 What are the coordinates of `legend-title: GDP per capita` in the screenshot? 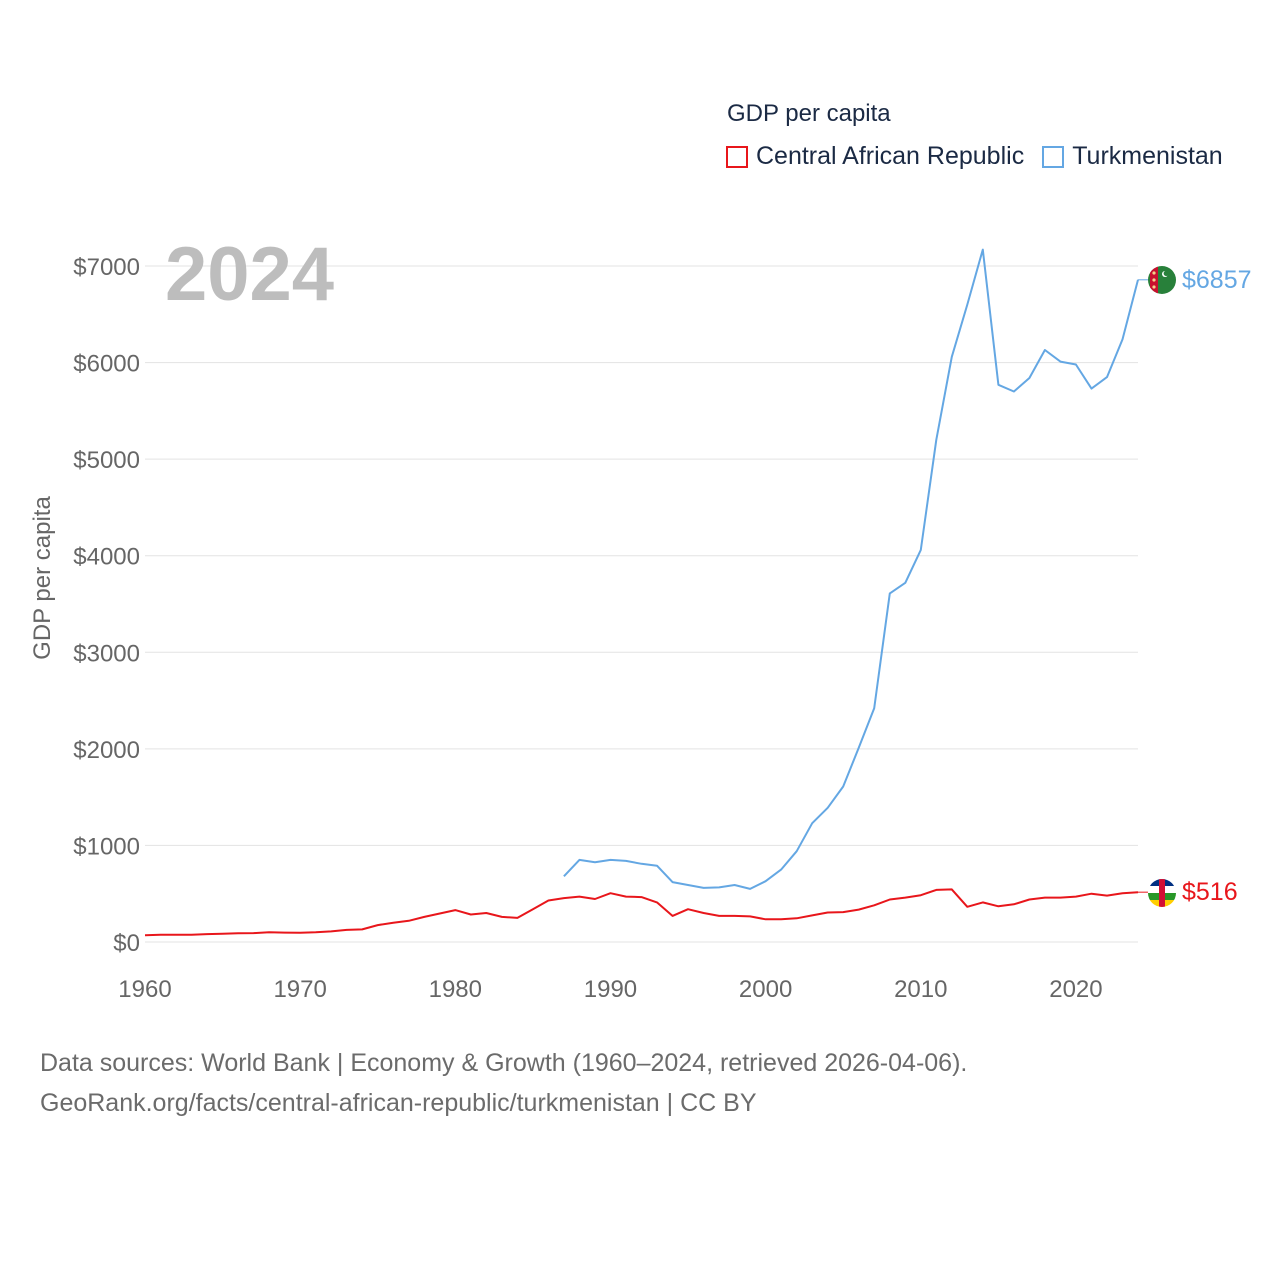 It's located at (809, 113).